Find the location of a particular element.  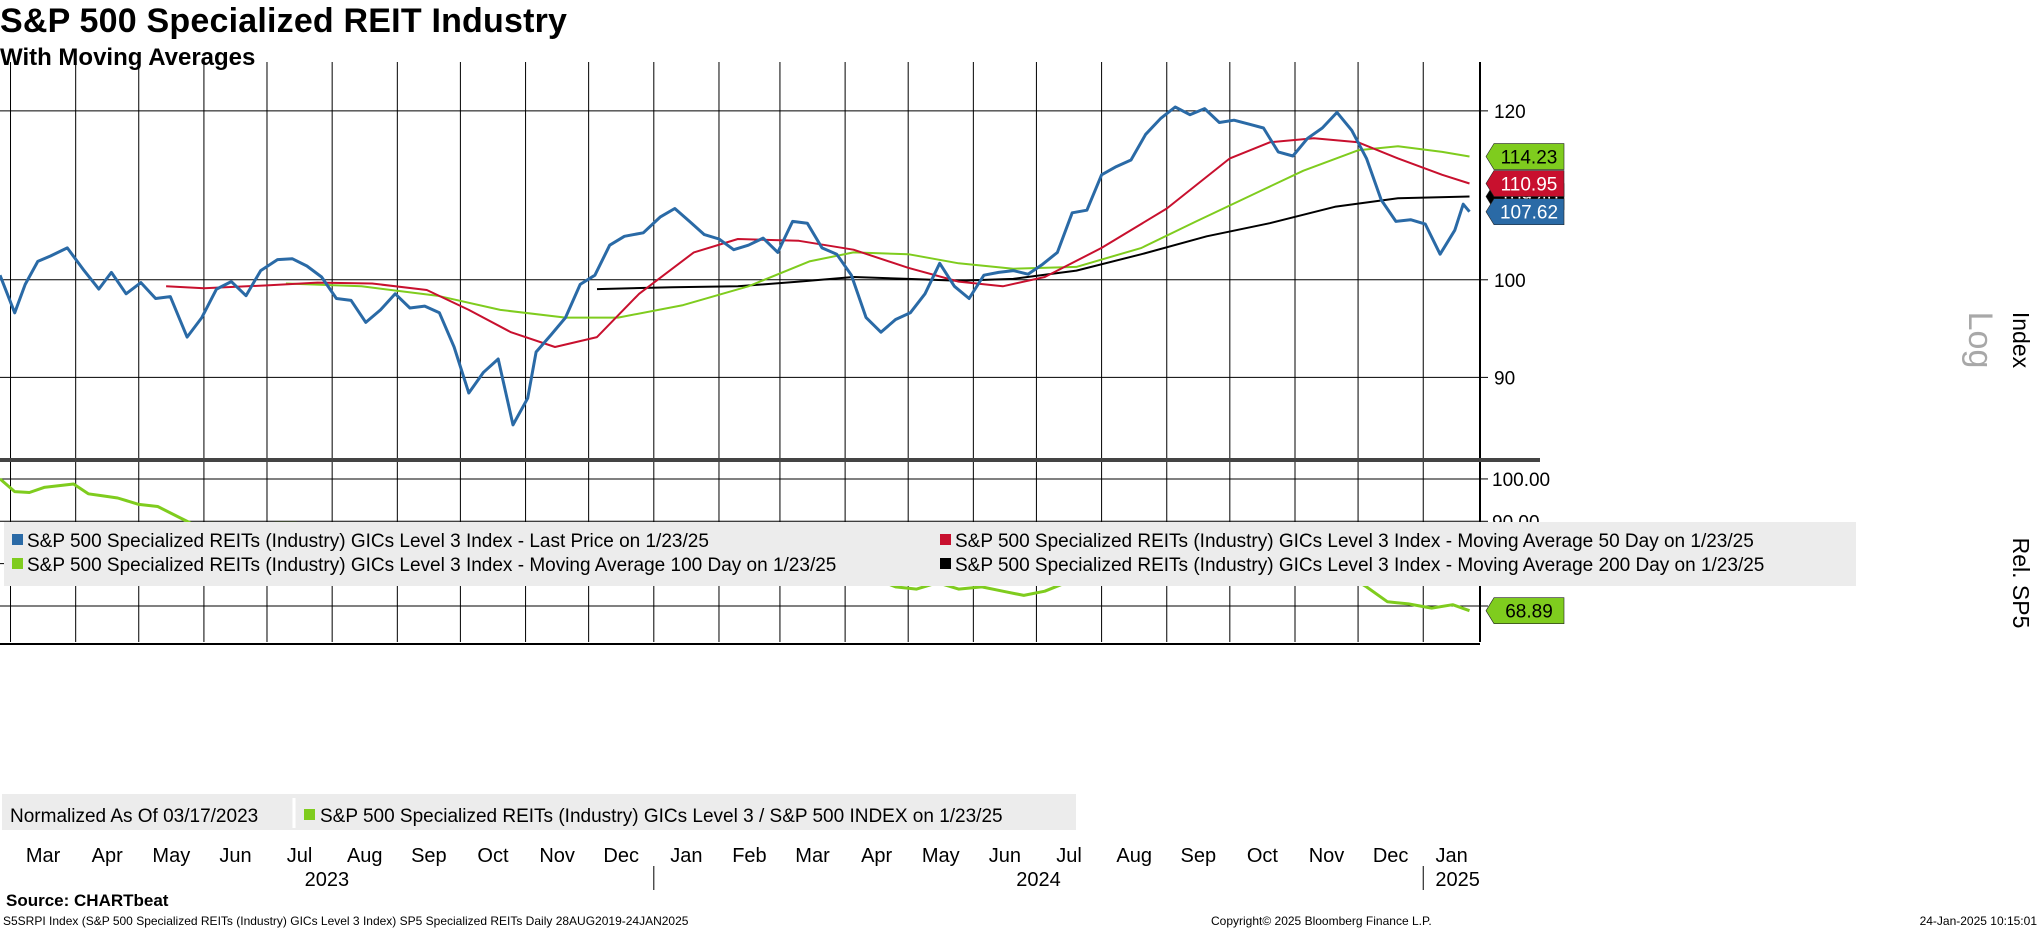

last-value-ma50: 110.95 is located at coordinates (1525, 183).